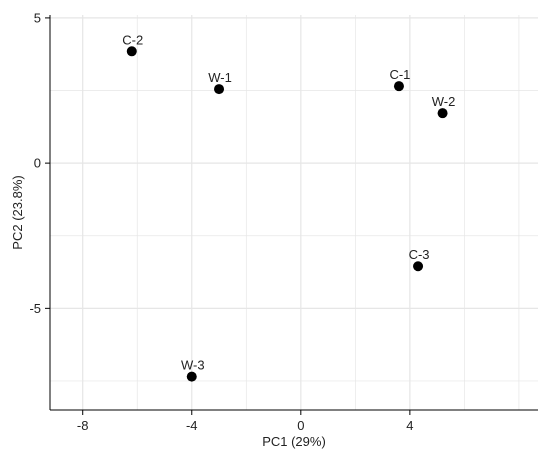  What do you see at coordinates (294, 441) in the screenshot?
I see `x-axis-title: PC1 (29%)` at bounding box center [294, 441].